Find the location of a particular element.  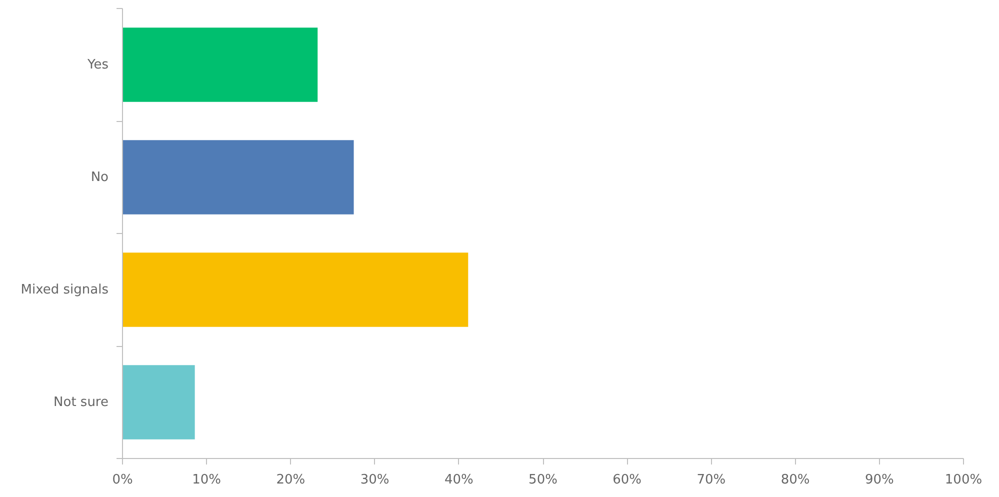

y-tick-label: No is located at coordinates (99, 177).